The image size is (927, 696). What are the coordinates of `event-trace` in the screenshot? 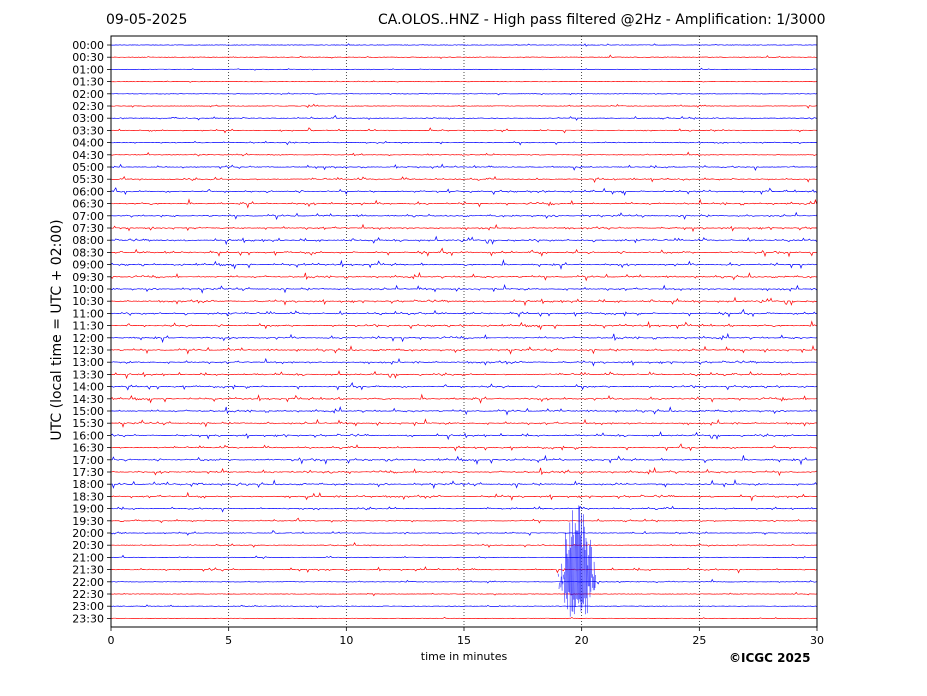 It's located at (576, 561).